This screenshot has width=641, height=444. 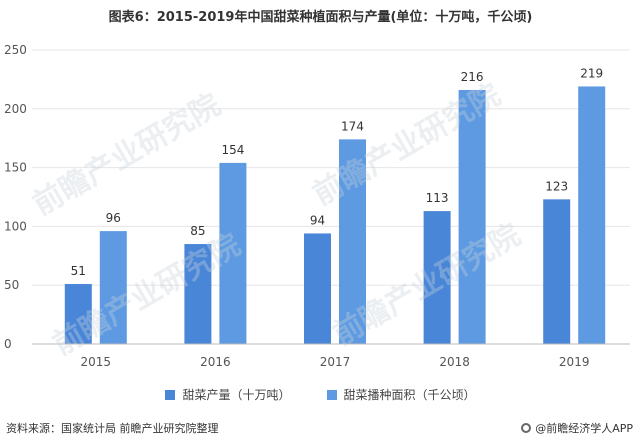 I want to click on data-label-production: 123, so click(x=556, y=186).